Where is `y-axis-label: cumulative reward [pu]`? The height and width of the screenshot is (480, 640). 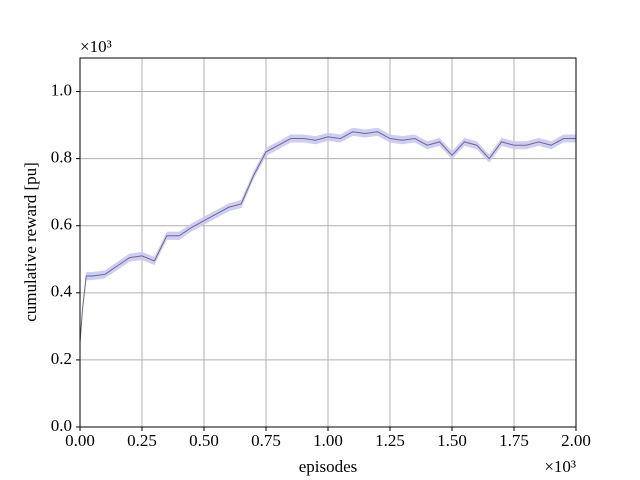 y-axis-label: cumulative reward [pu] is located at coordinates (30, 242).